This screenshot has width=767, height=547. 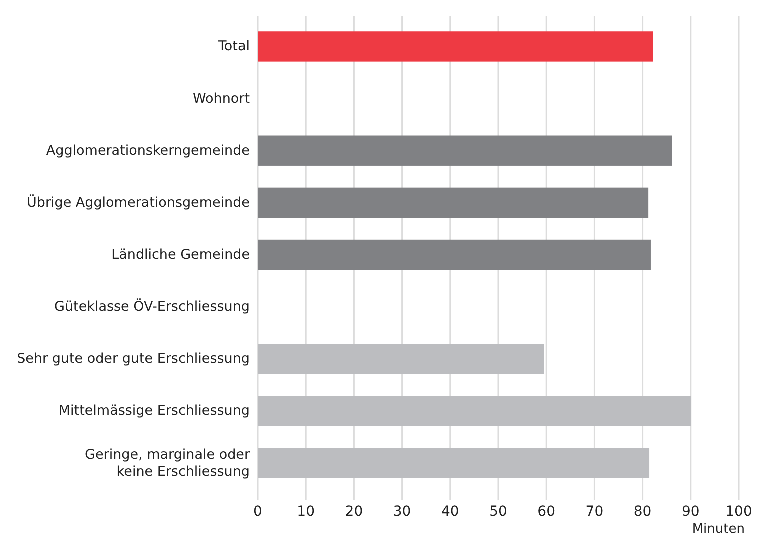 What do you see at coordinates (138, 202) in the screenshot?
I see `y-tick-label: Übrige Agglomerationsgemeinde` at bounding box center [138, 202].